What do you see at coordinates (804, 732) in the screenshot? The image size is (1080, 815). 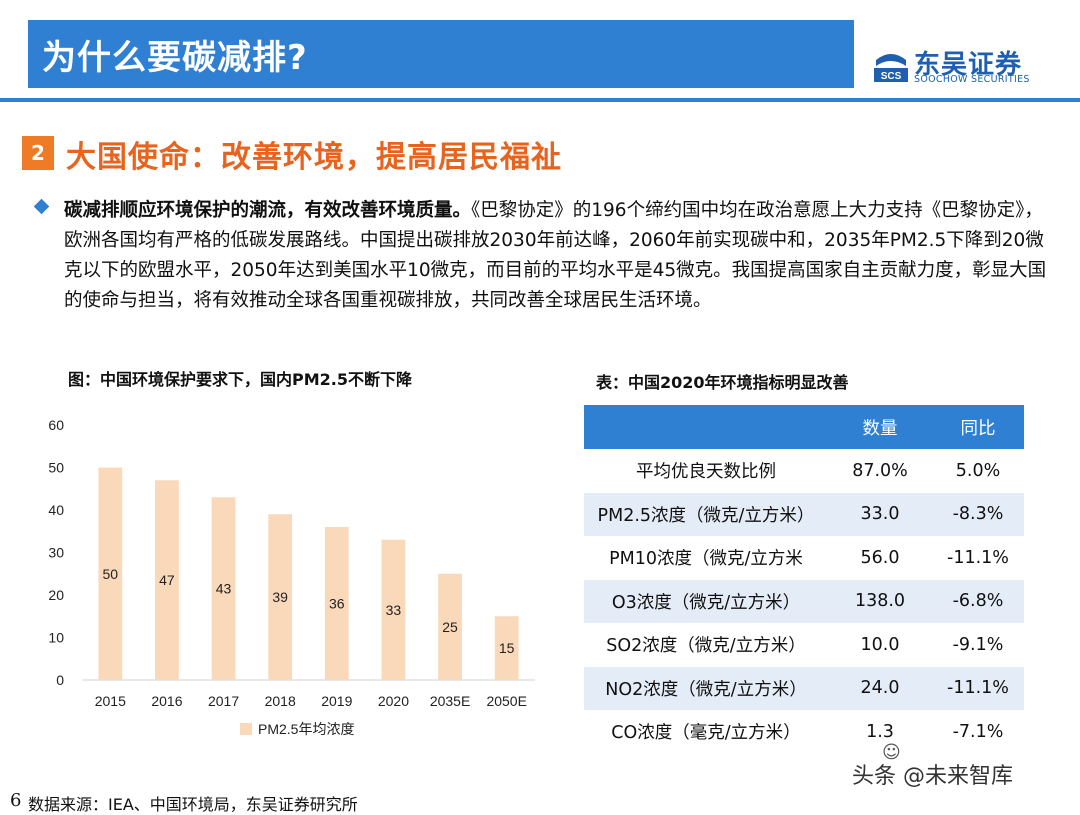 I see `table-row: CO浓度（毫克/立方米） 1.3 -7.1%` at bounding box center [804, 732].